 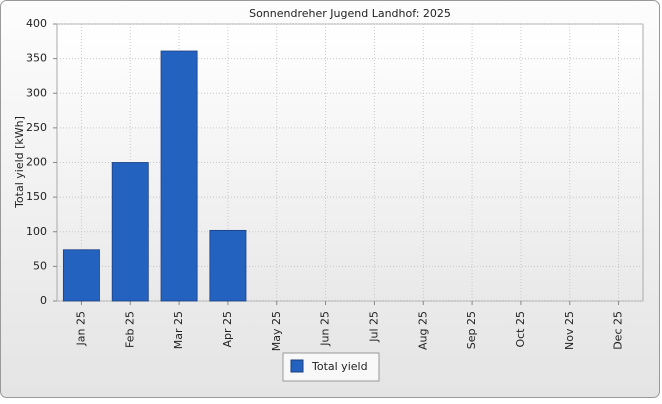 What do you see at coordinates (569, 330) in the screenshot?
I see `x-tick-label: Nov 25` at bounding box center [569, 330].